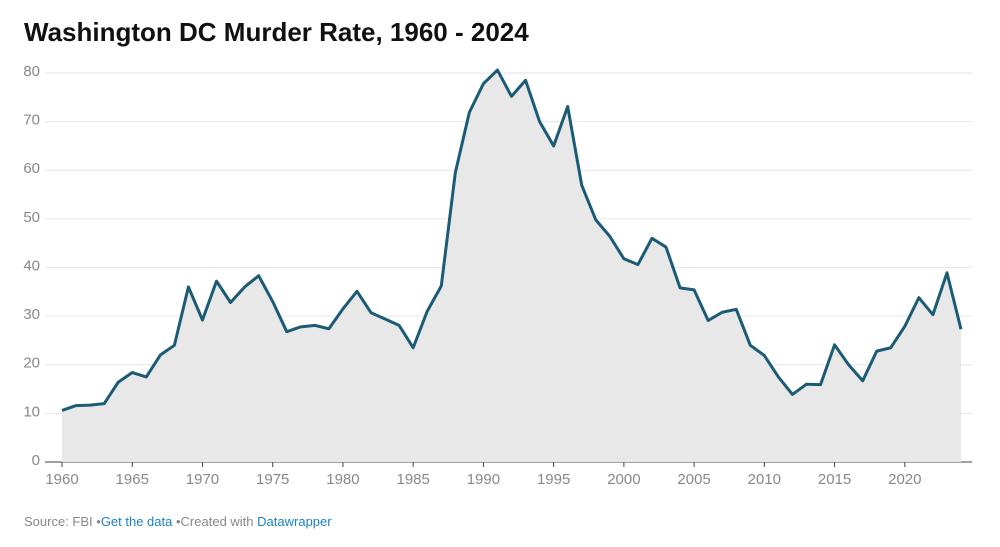 Image resolution: width=1000 pixels, height=547 pixels. What do you see at coordinates (31, 168) in the screenshot?
I see `y-tick-label: 60` at bounding box center [31, 168].